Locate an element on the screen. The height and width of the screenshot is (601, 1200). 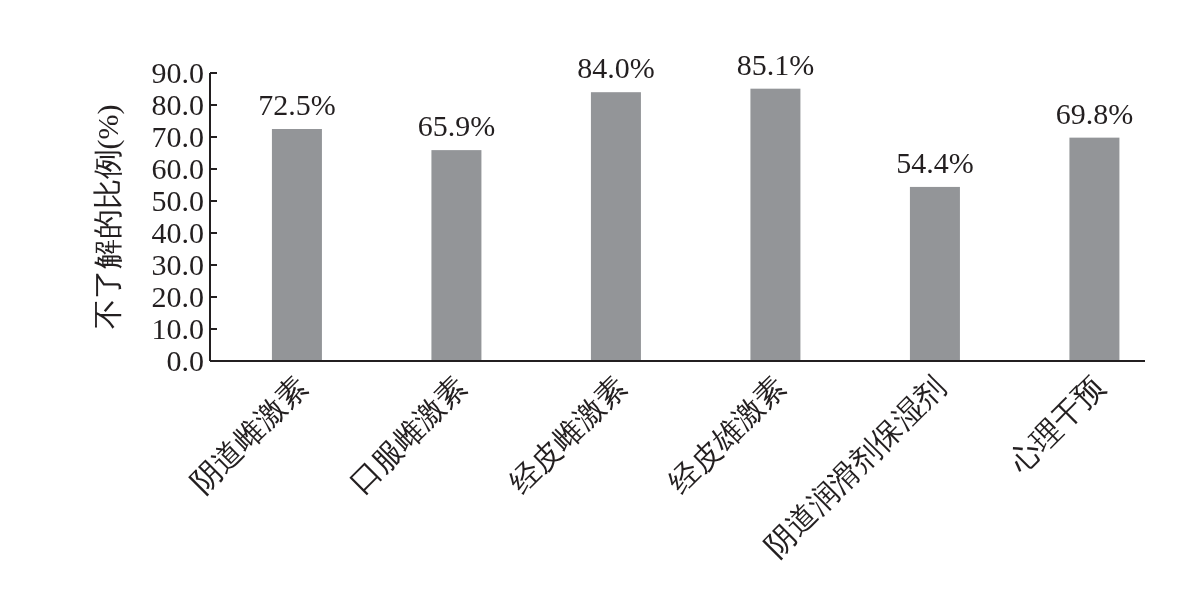
x-tick-label: 心理干预 is located at coordinates (1056, 424).